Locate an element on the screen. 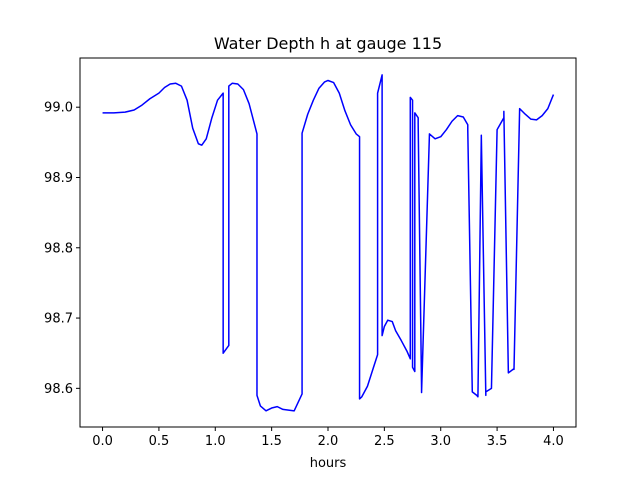 The height and width of the screenshot is (480, 640). x-axis-label: hours is located at coordinates (328, 463).